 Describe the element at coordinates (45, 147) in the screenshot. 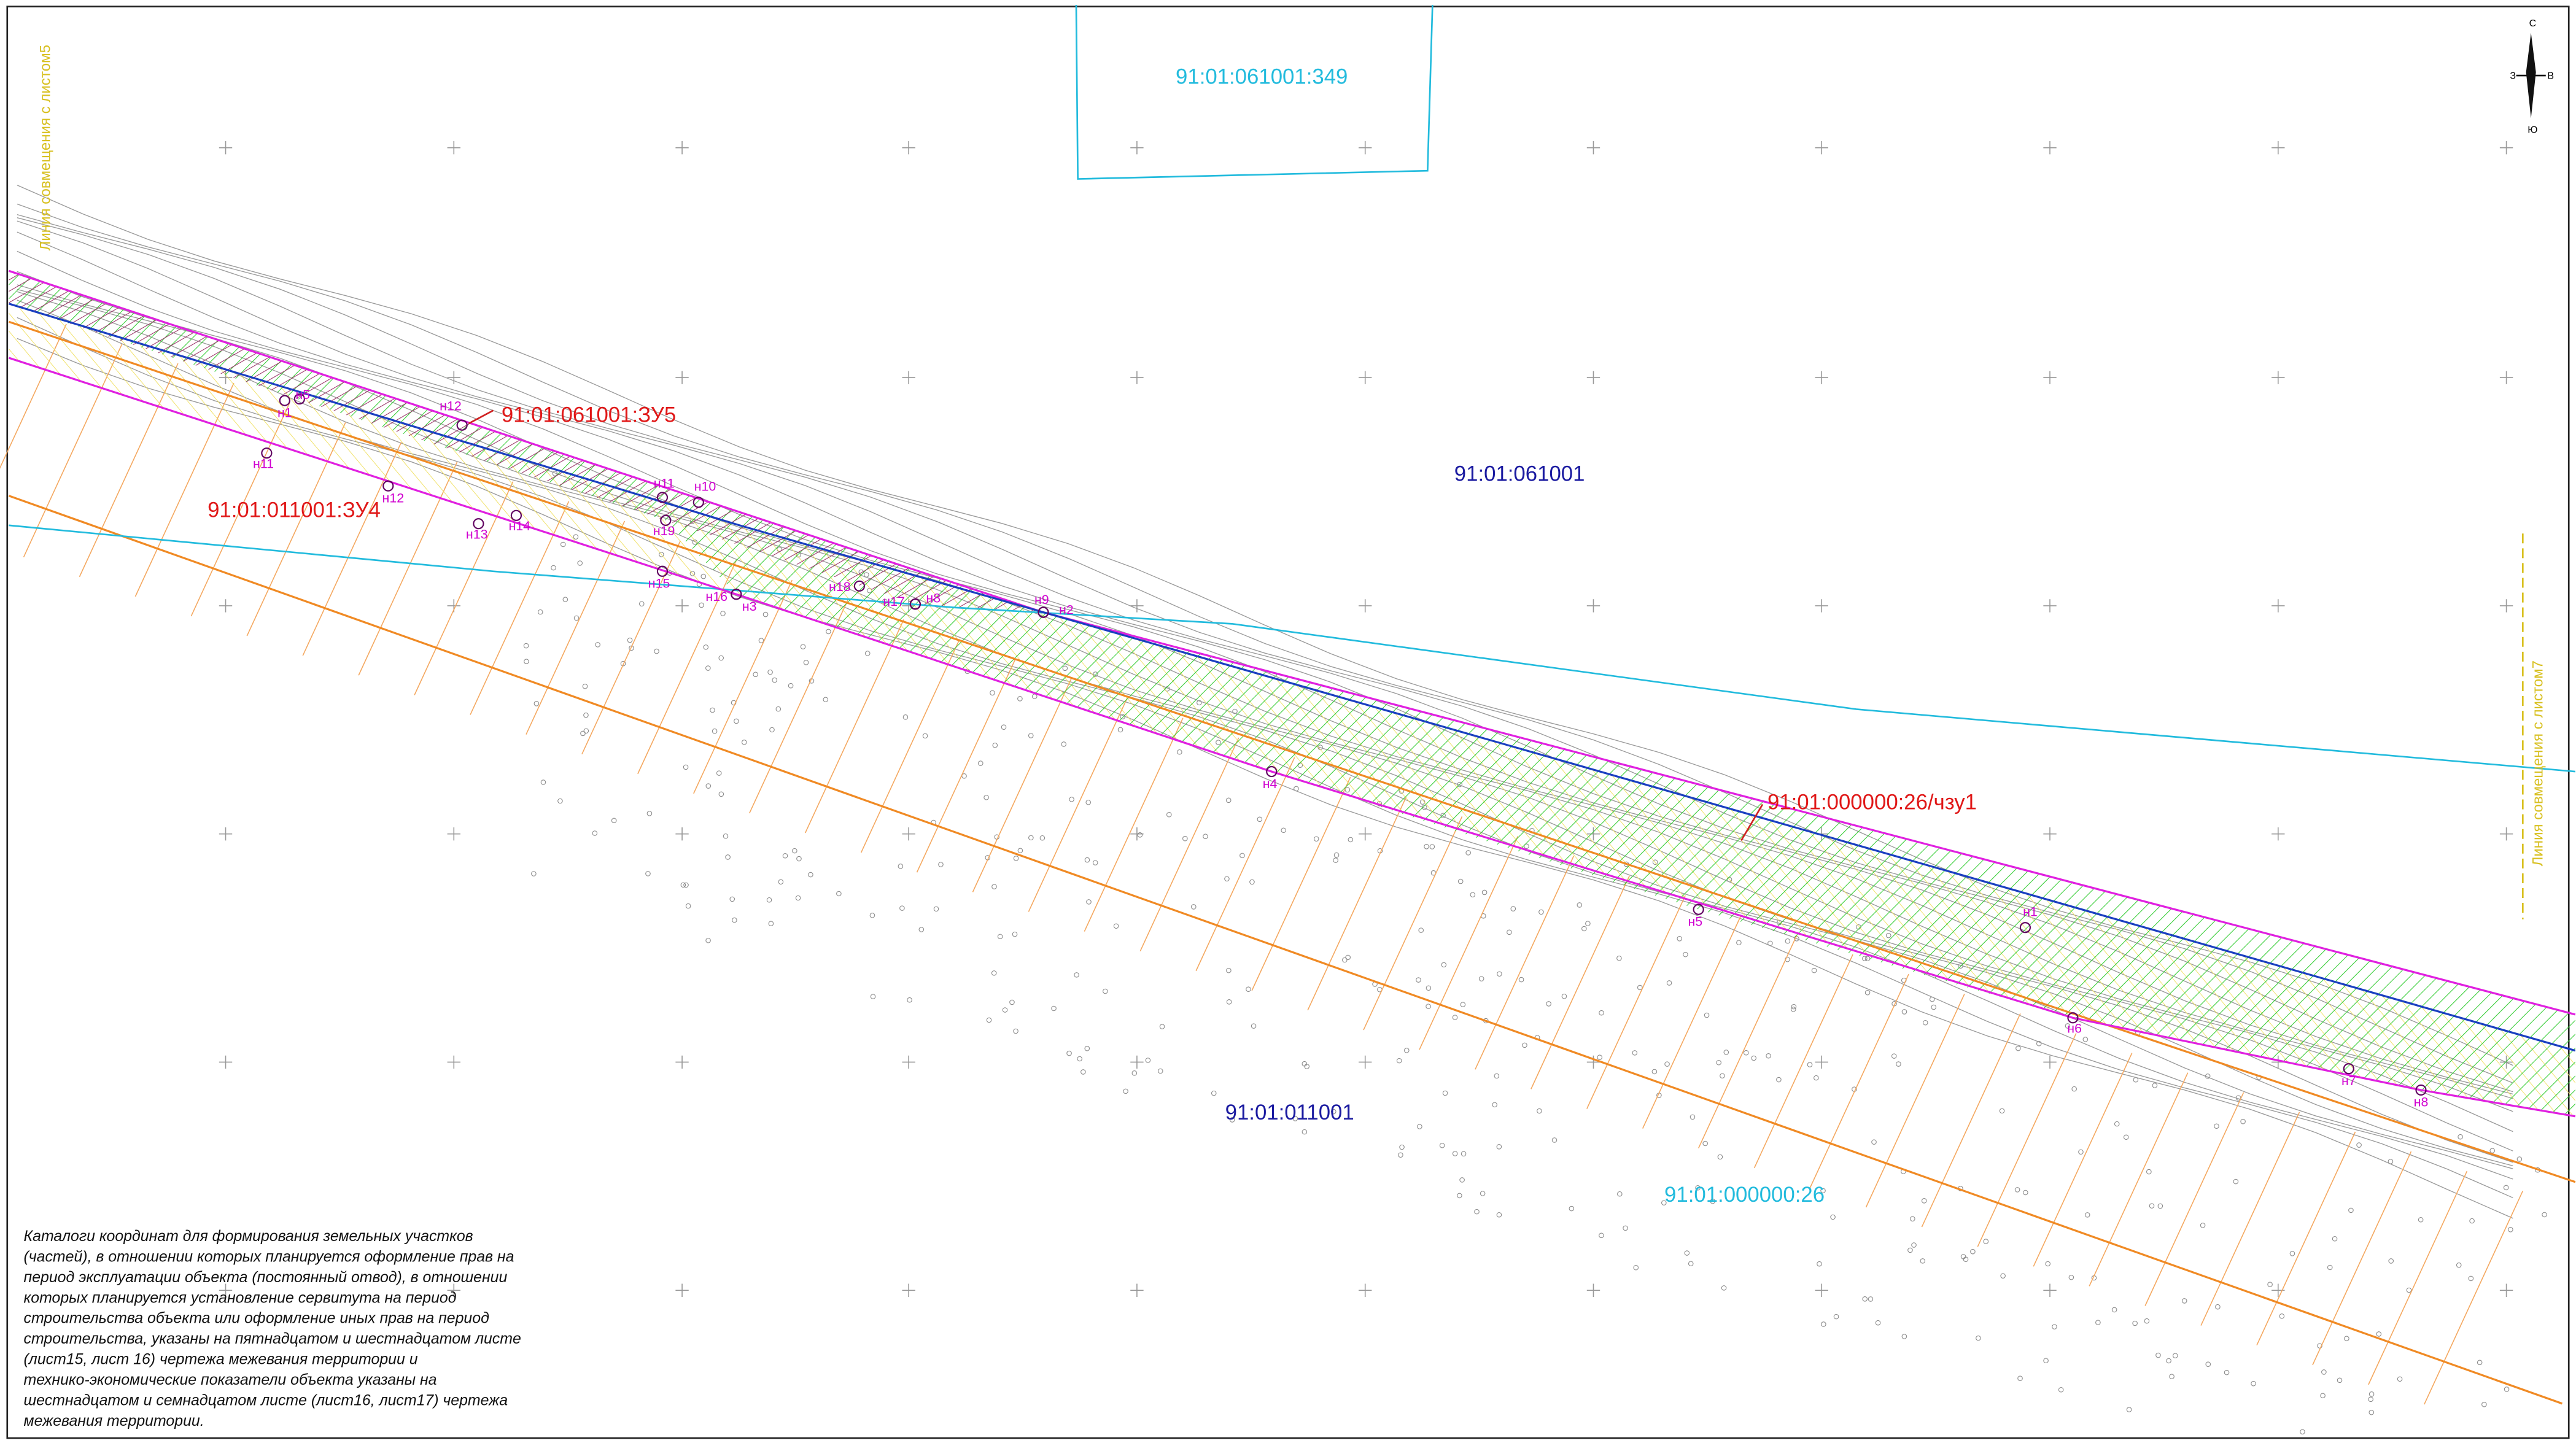

I see `match-line-label: Линия совмещения с листом5` at that location.